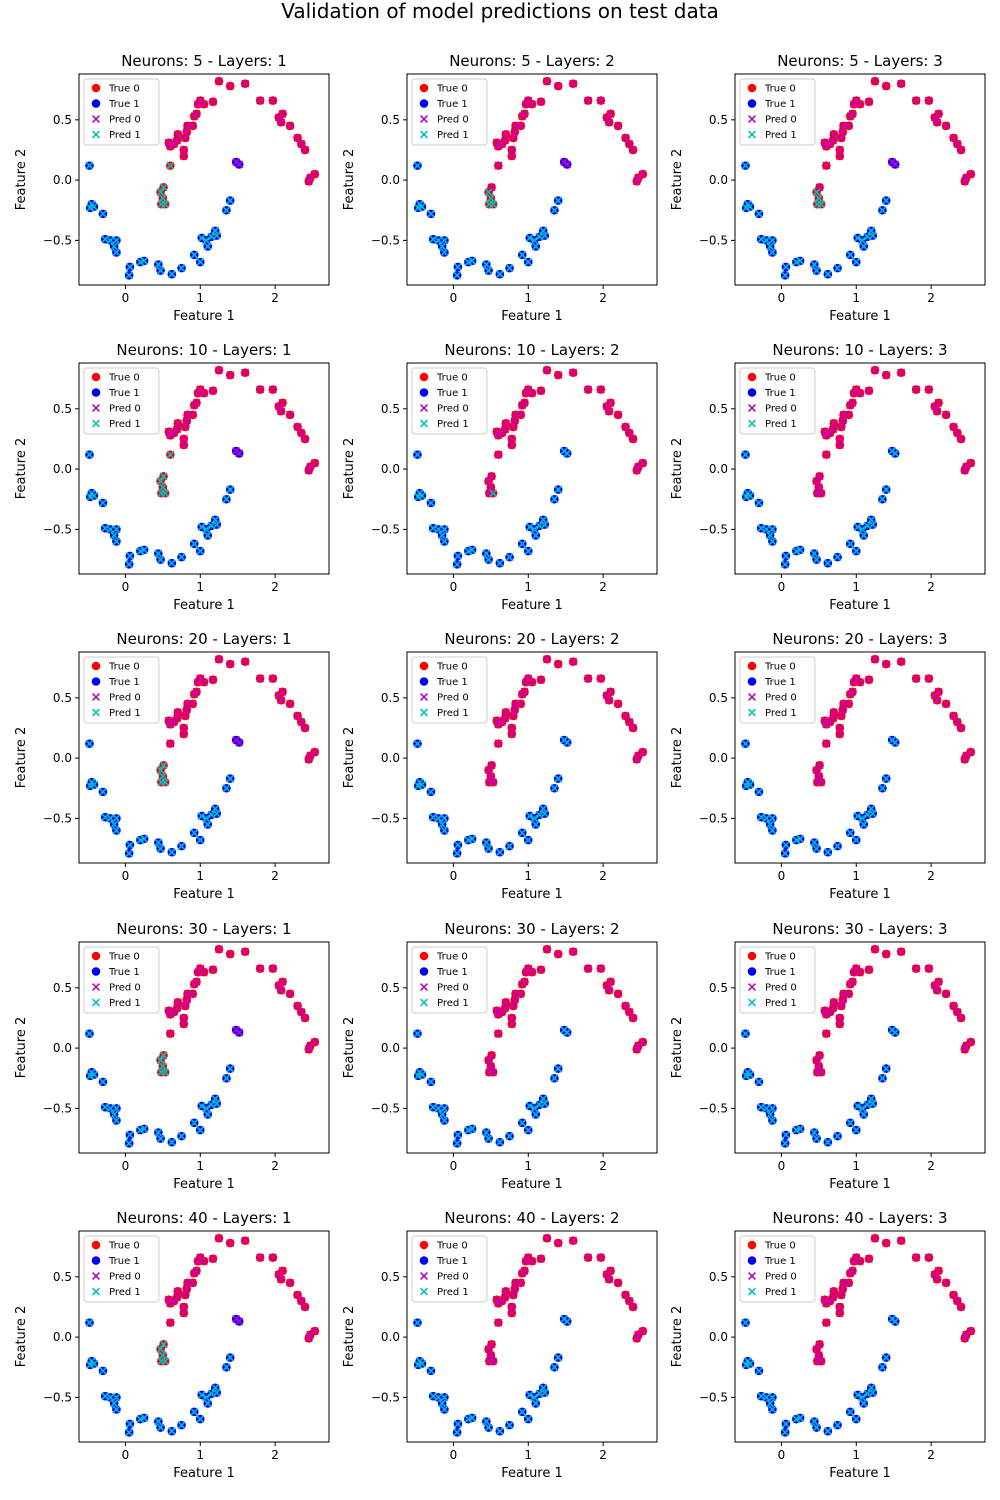 The width and height of the screenshot is (1000, 1500). I want to click on y-tick-label: 0.5, so click(390, 120).